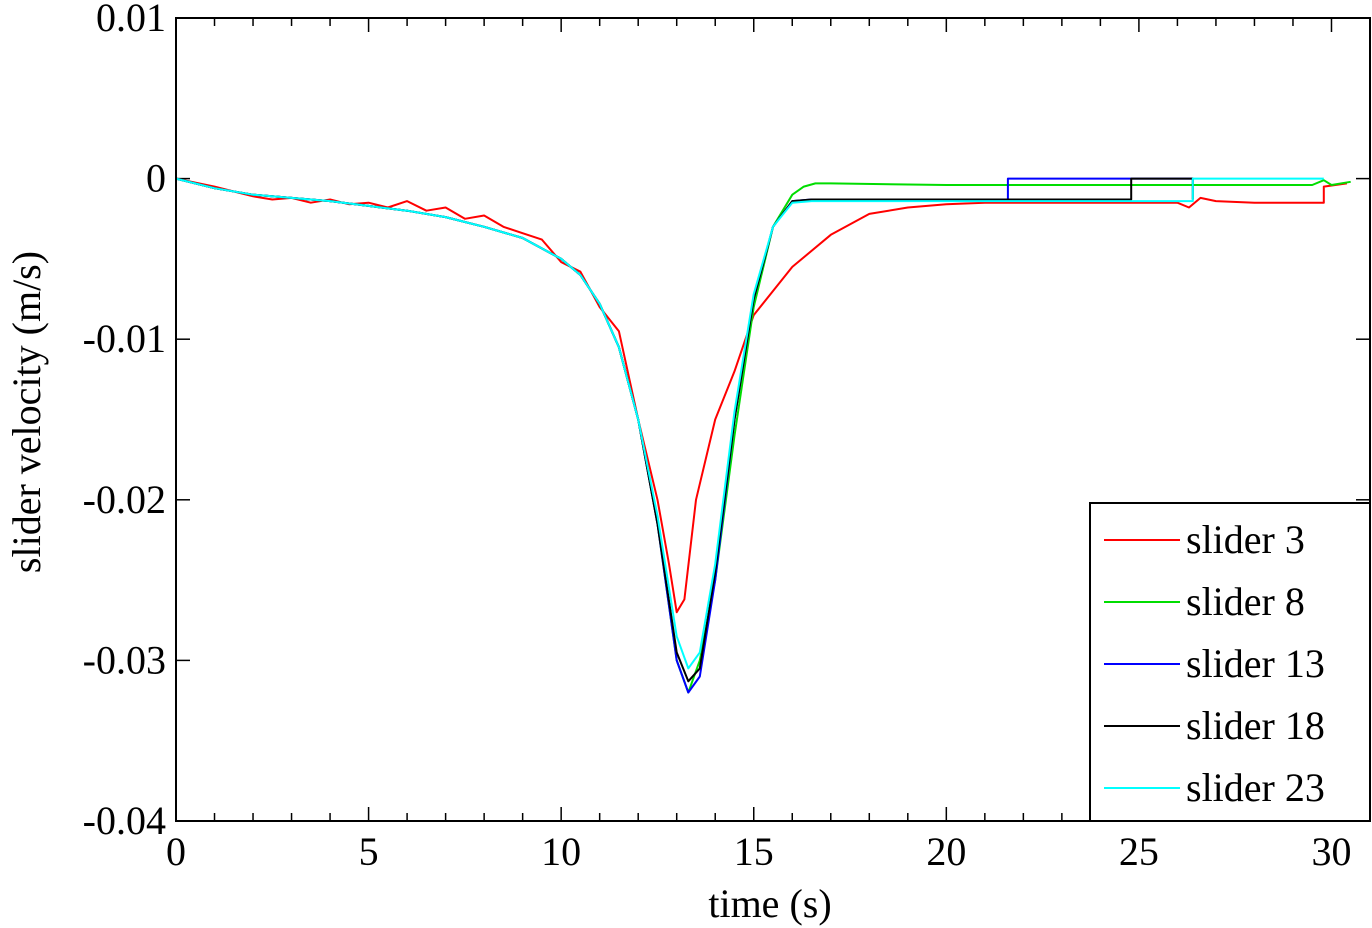 Image resolution: width=1372 pixels, height=928 pixels. Describe the element at coordinates (1255, 787) in the screenshot. I see `legend-label: slider 23` at that location.